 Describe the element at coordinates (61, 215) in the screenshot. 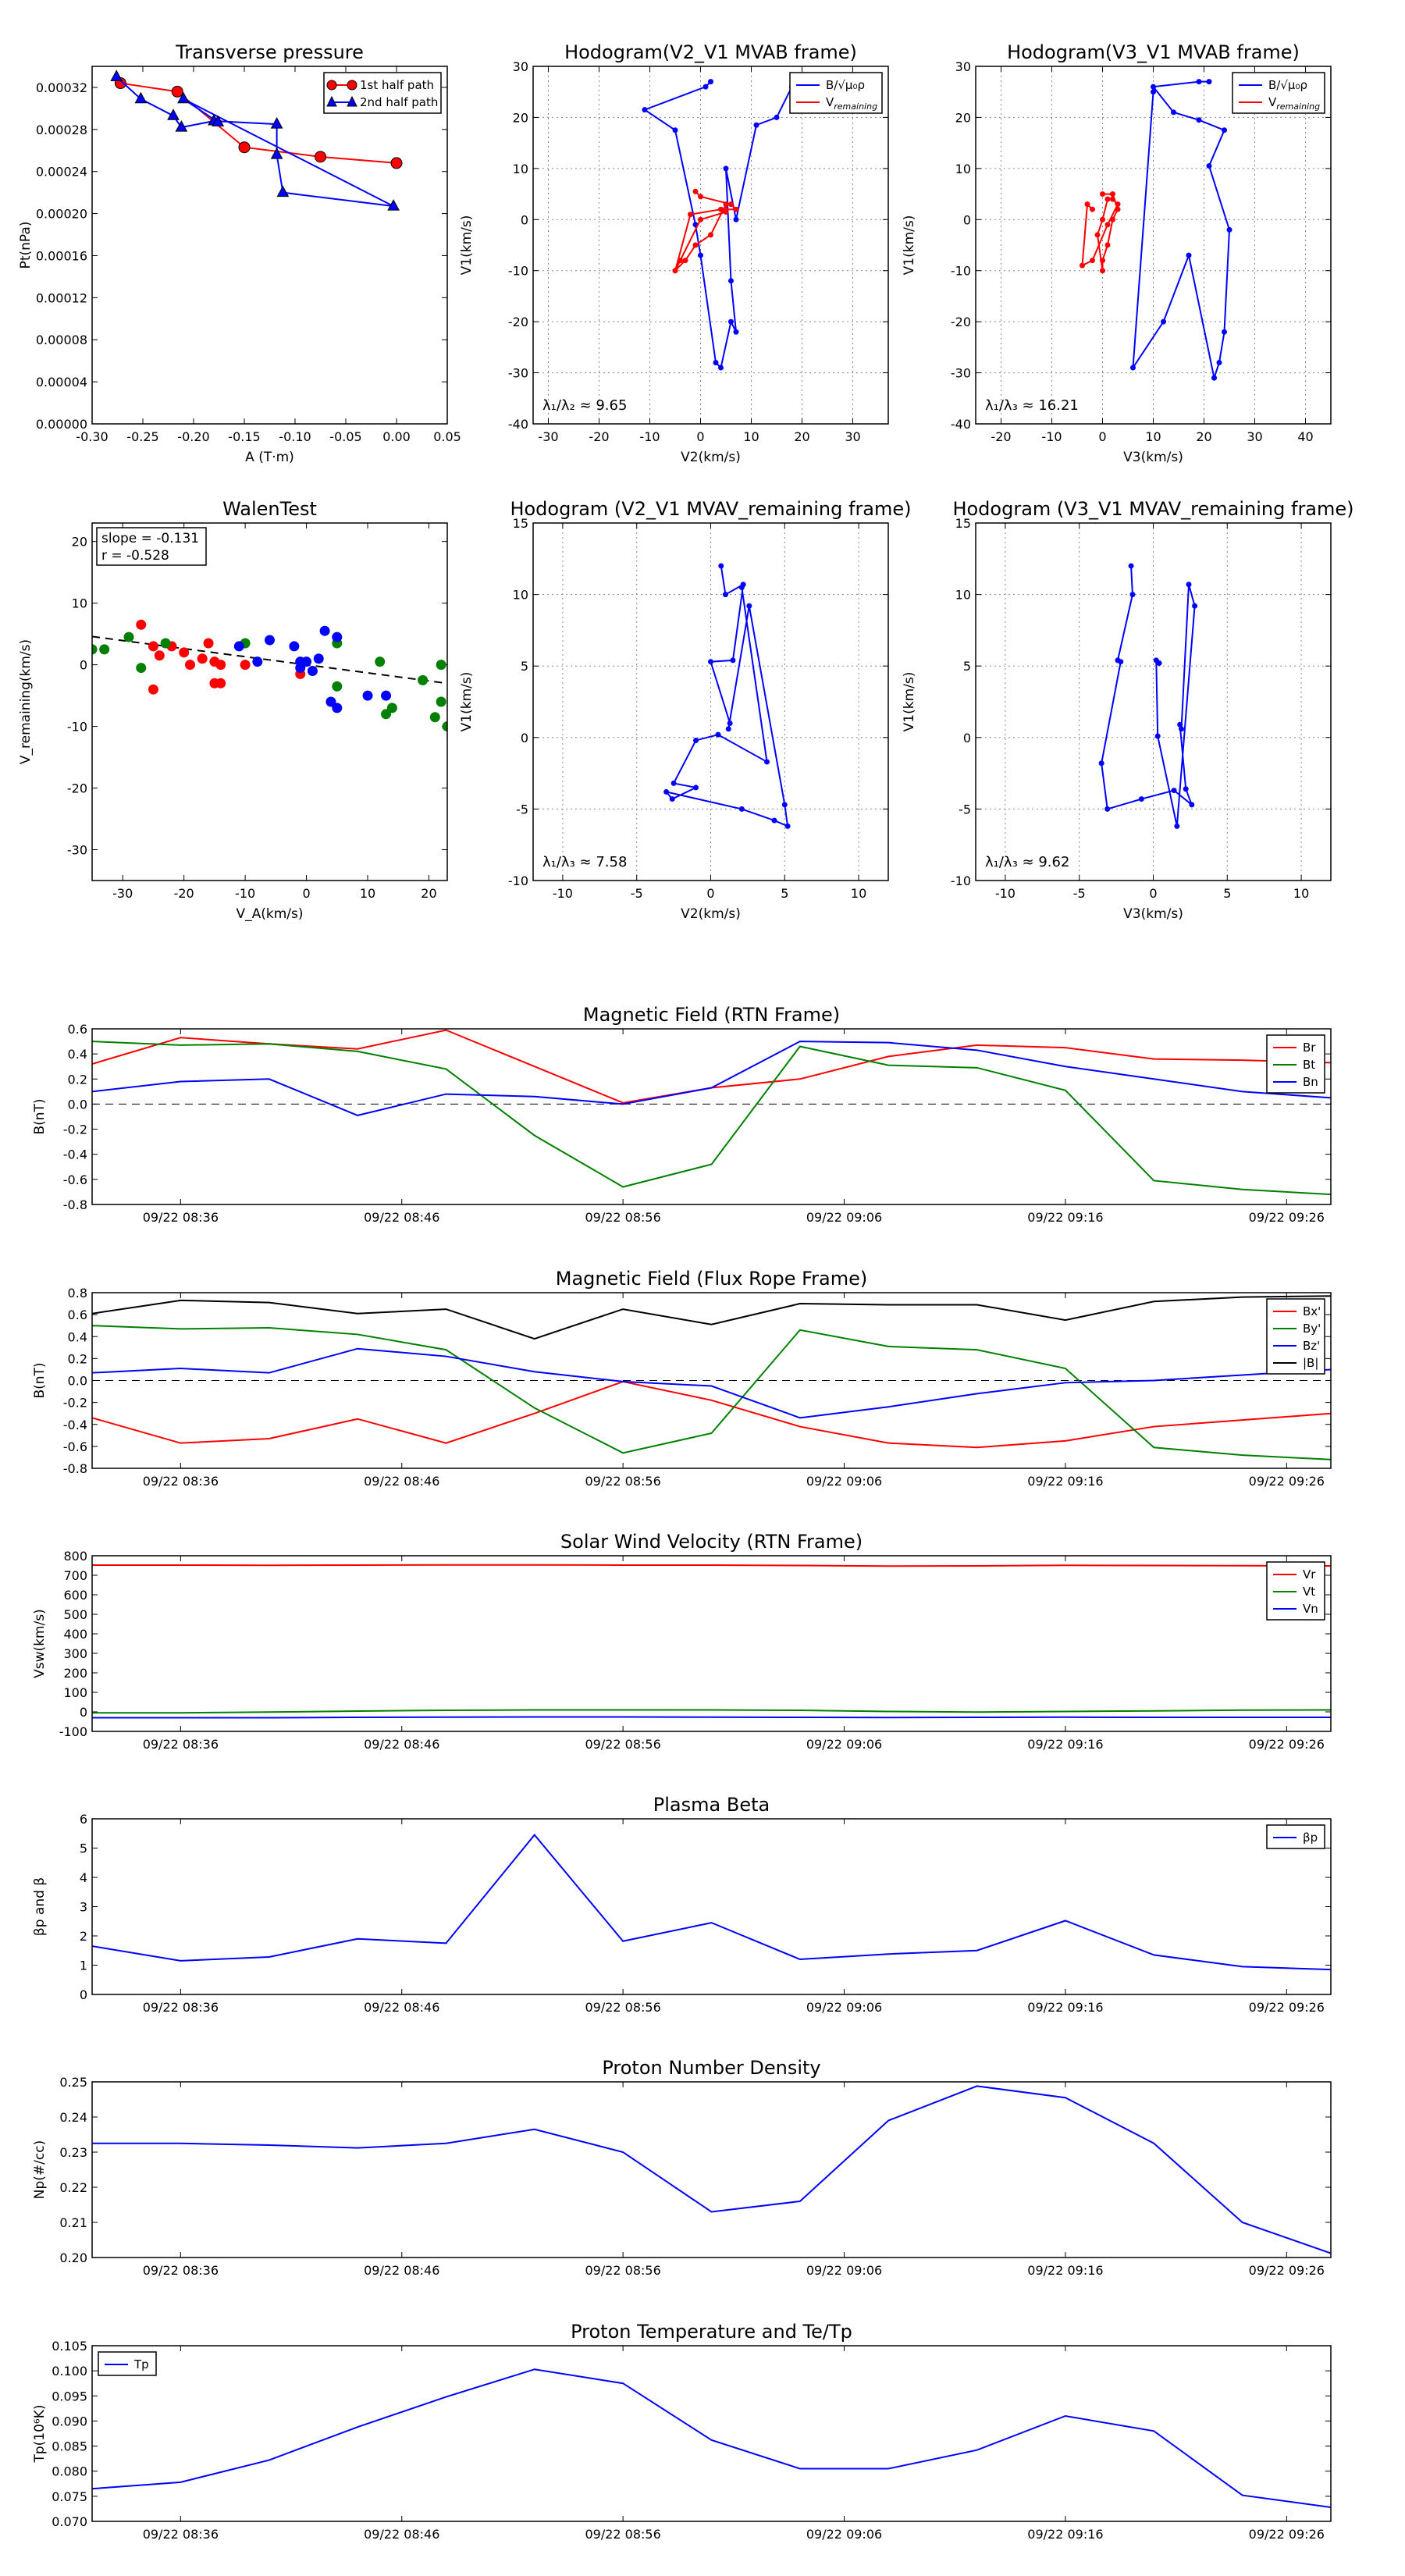

I see `y-tick-label: 0.00020` at that location.